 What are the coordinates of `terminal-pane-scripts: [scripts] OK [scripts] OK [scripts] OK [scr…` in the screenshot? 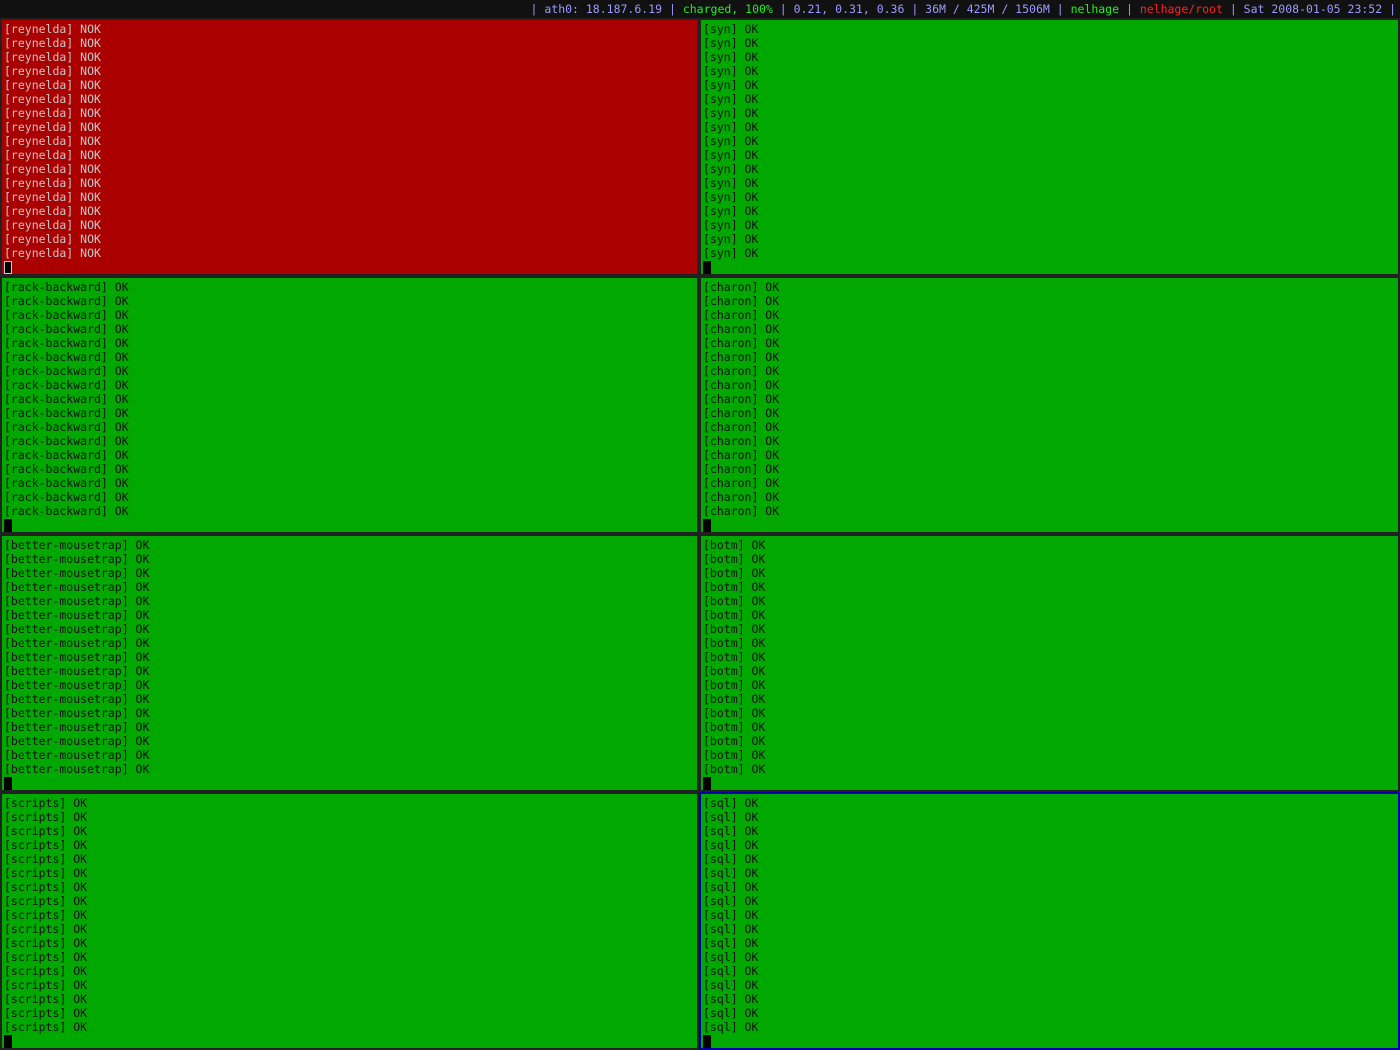 It's located at (349, 921).